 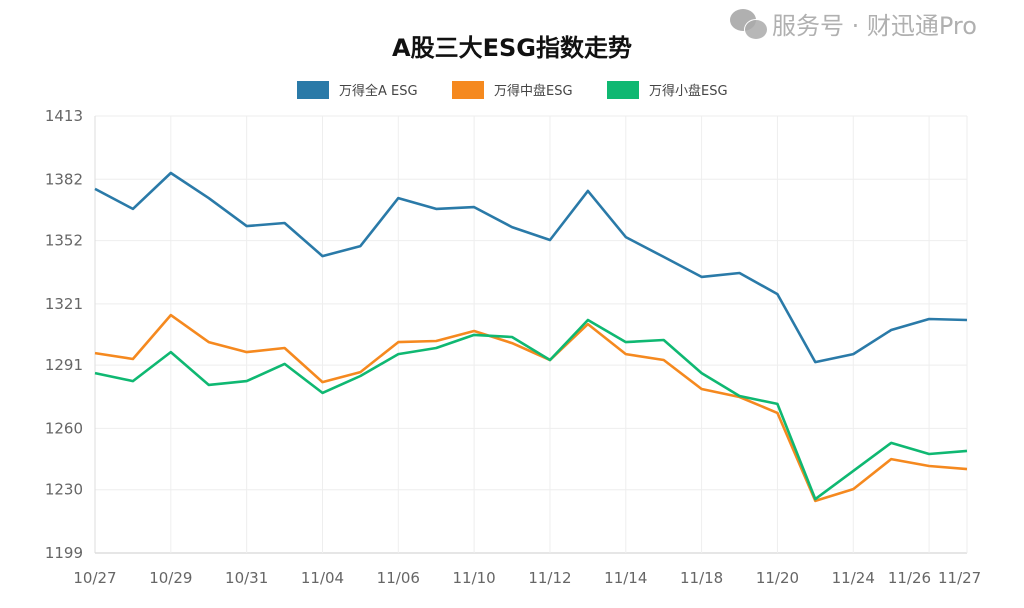 I want to click on legend-item: 万得中盘ESG, so click(x=512, y=90).